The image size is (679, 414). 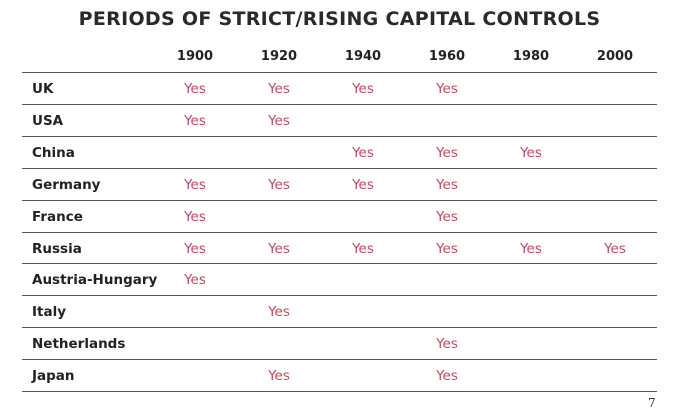 What do you see at coordinates (53, 376) in the screenshot?
I see `row-label: Japan` at bounding box center [53, 376].